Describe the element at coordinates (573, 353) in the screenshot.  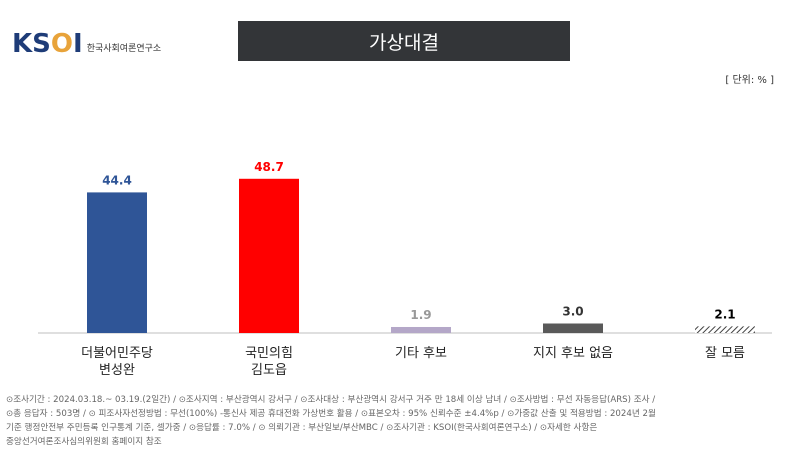
I see `category-label: 지지 후보 없음` at that location.